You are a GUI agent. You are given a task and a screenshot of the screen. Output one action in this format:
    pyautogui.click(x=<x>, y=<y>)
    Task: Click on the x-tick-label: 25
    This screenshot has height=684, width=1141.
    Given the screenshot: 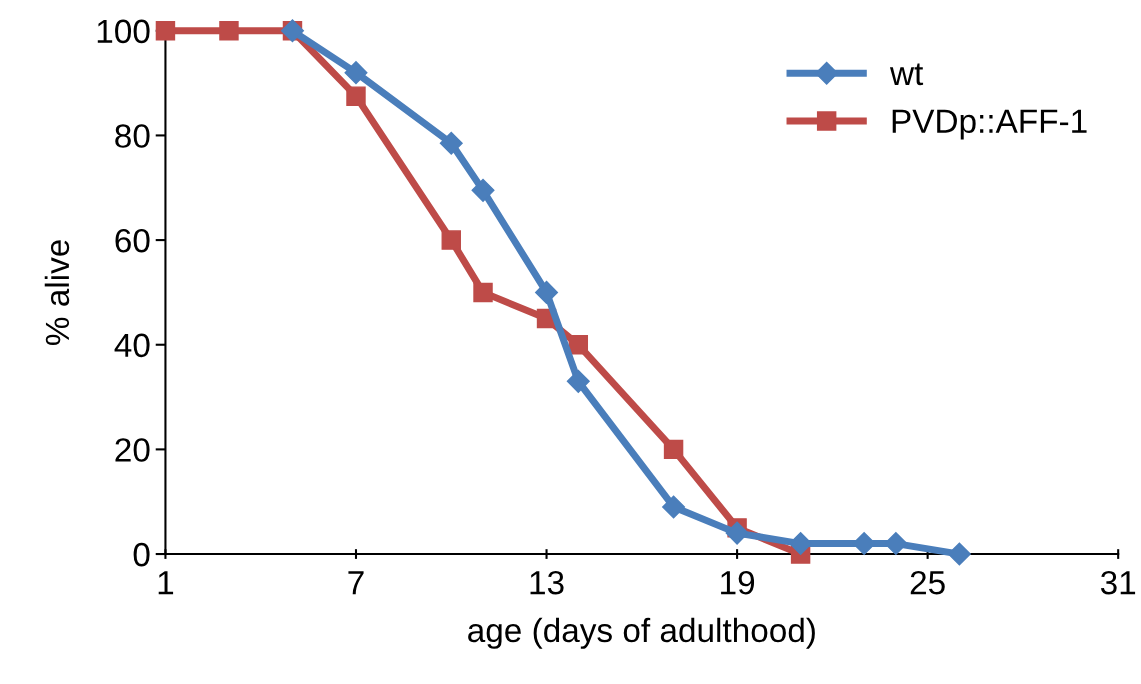 What is the action you would take?
    pyautogui.click(x=927, y=582)
    